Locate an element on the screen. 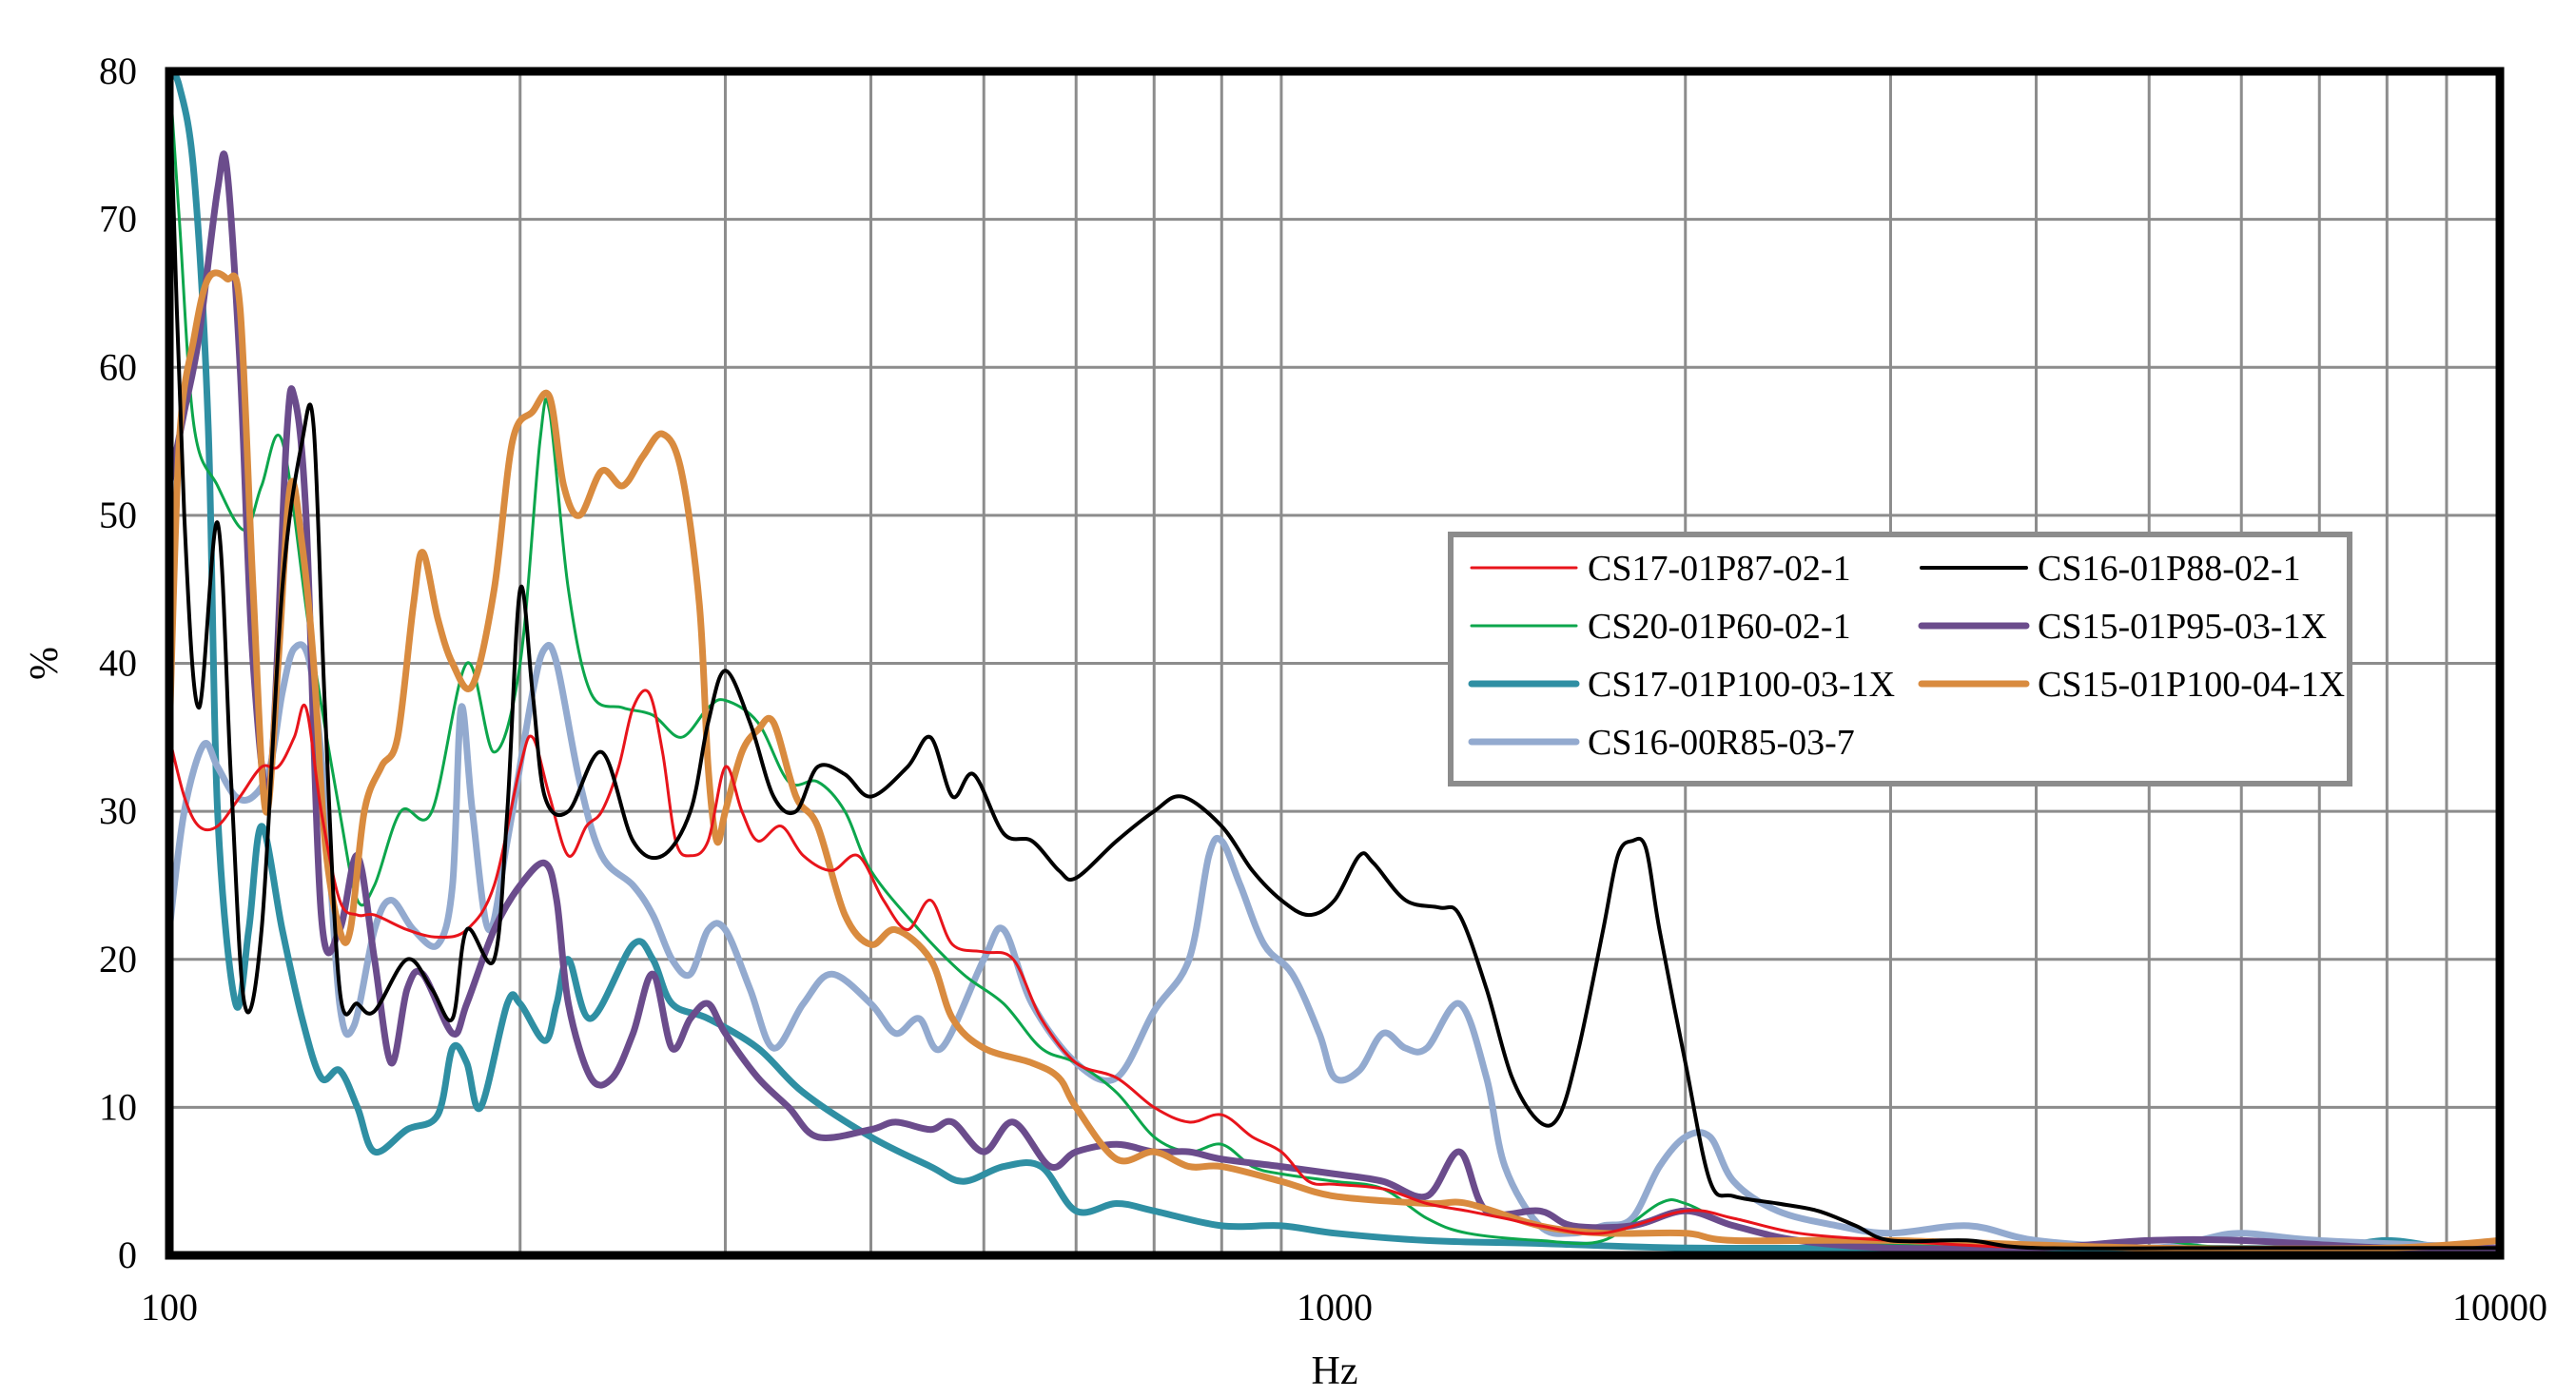 This screenshot has width=2576, height=1398. y-axis-tick-labels: 0 10 20 30 40 50 60 70 80 is located at coordinates (118, 662).